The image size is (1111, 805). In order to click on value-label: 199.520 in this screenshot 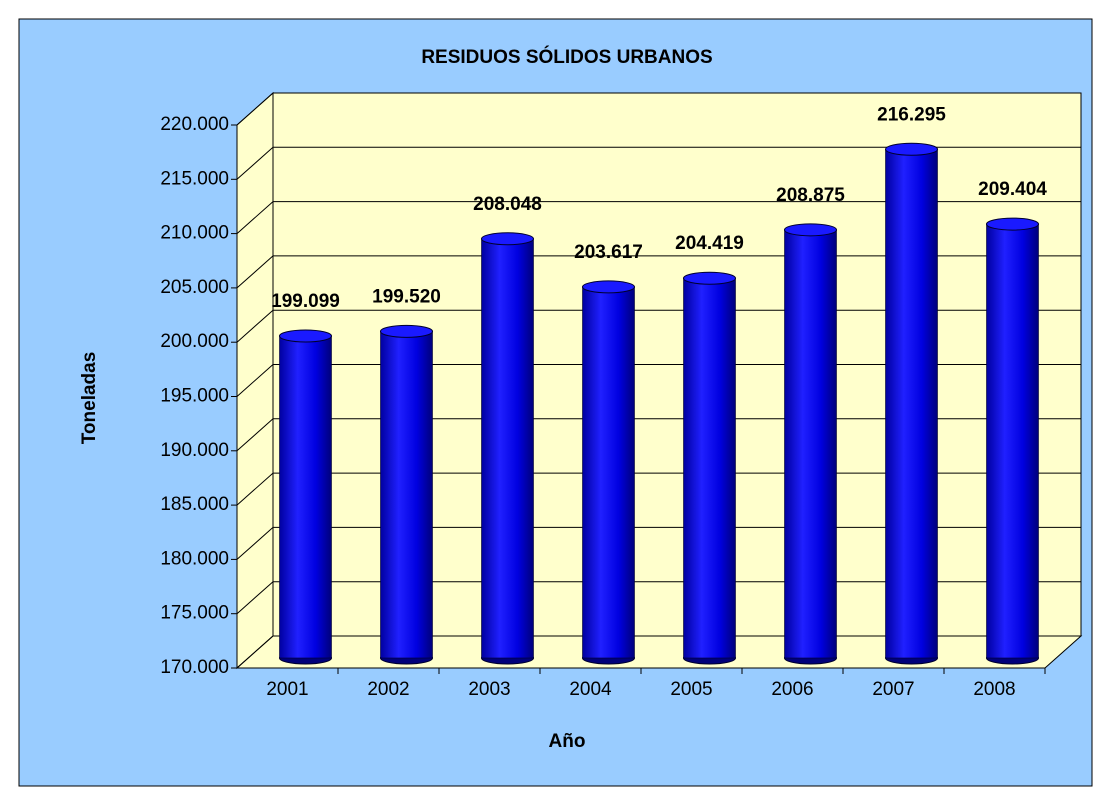, I will do `click(406, 296)`.